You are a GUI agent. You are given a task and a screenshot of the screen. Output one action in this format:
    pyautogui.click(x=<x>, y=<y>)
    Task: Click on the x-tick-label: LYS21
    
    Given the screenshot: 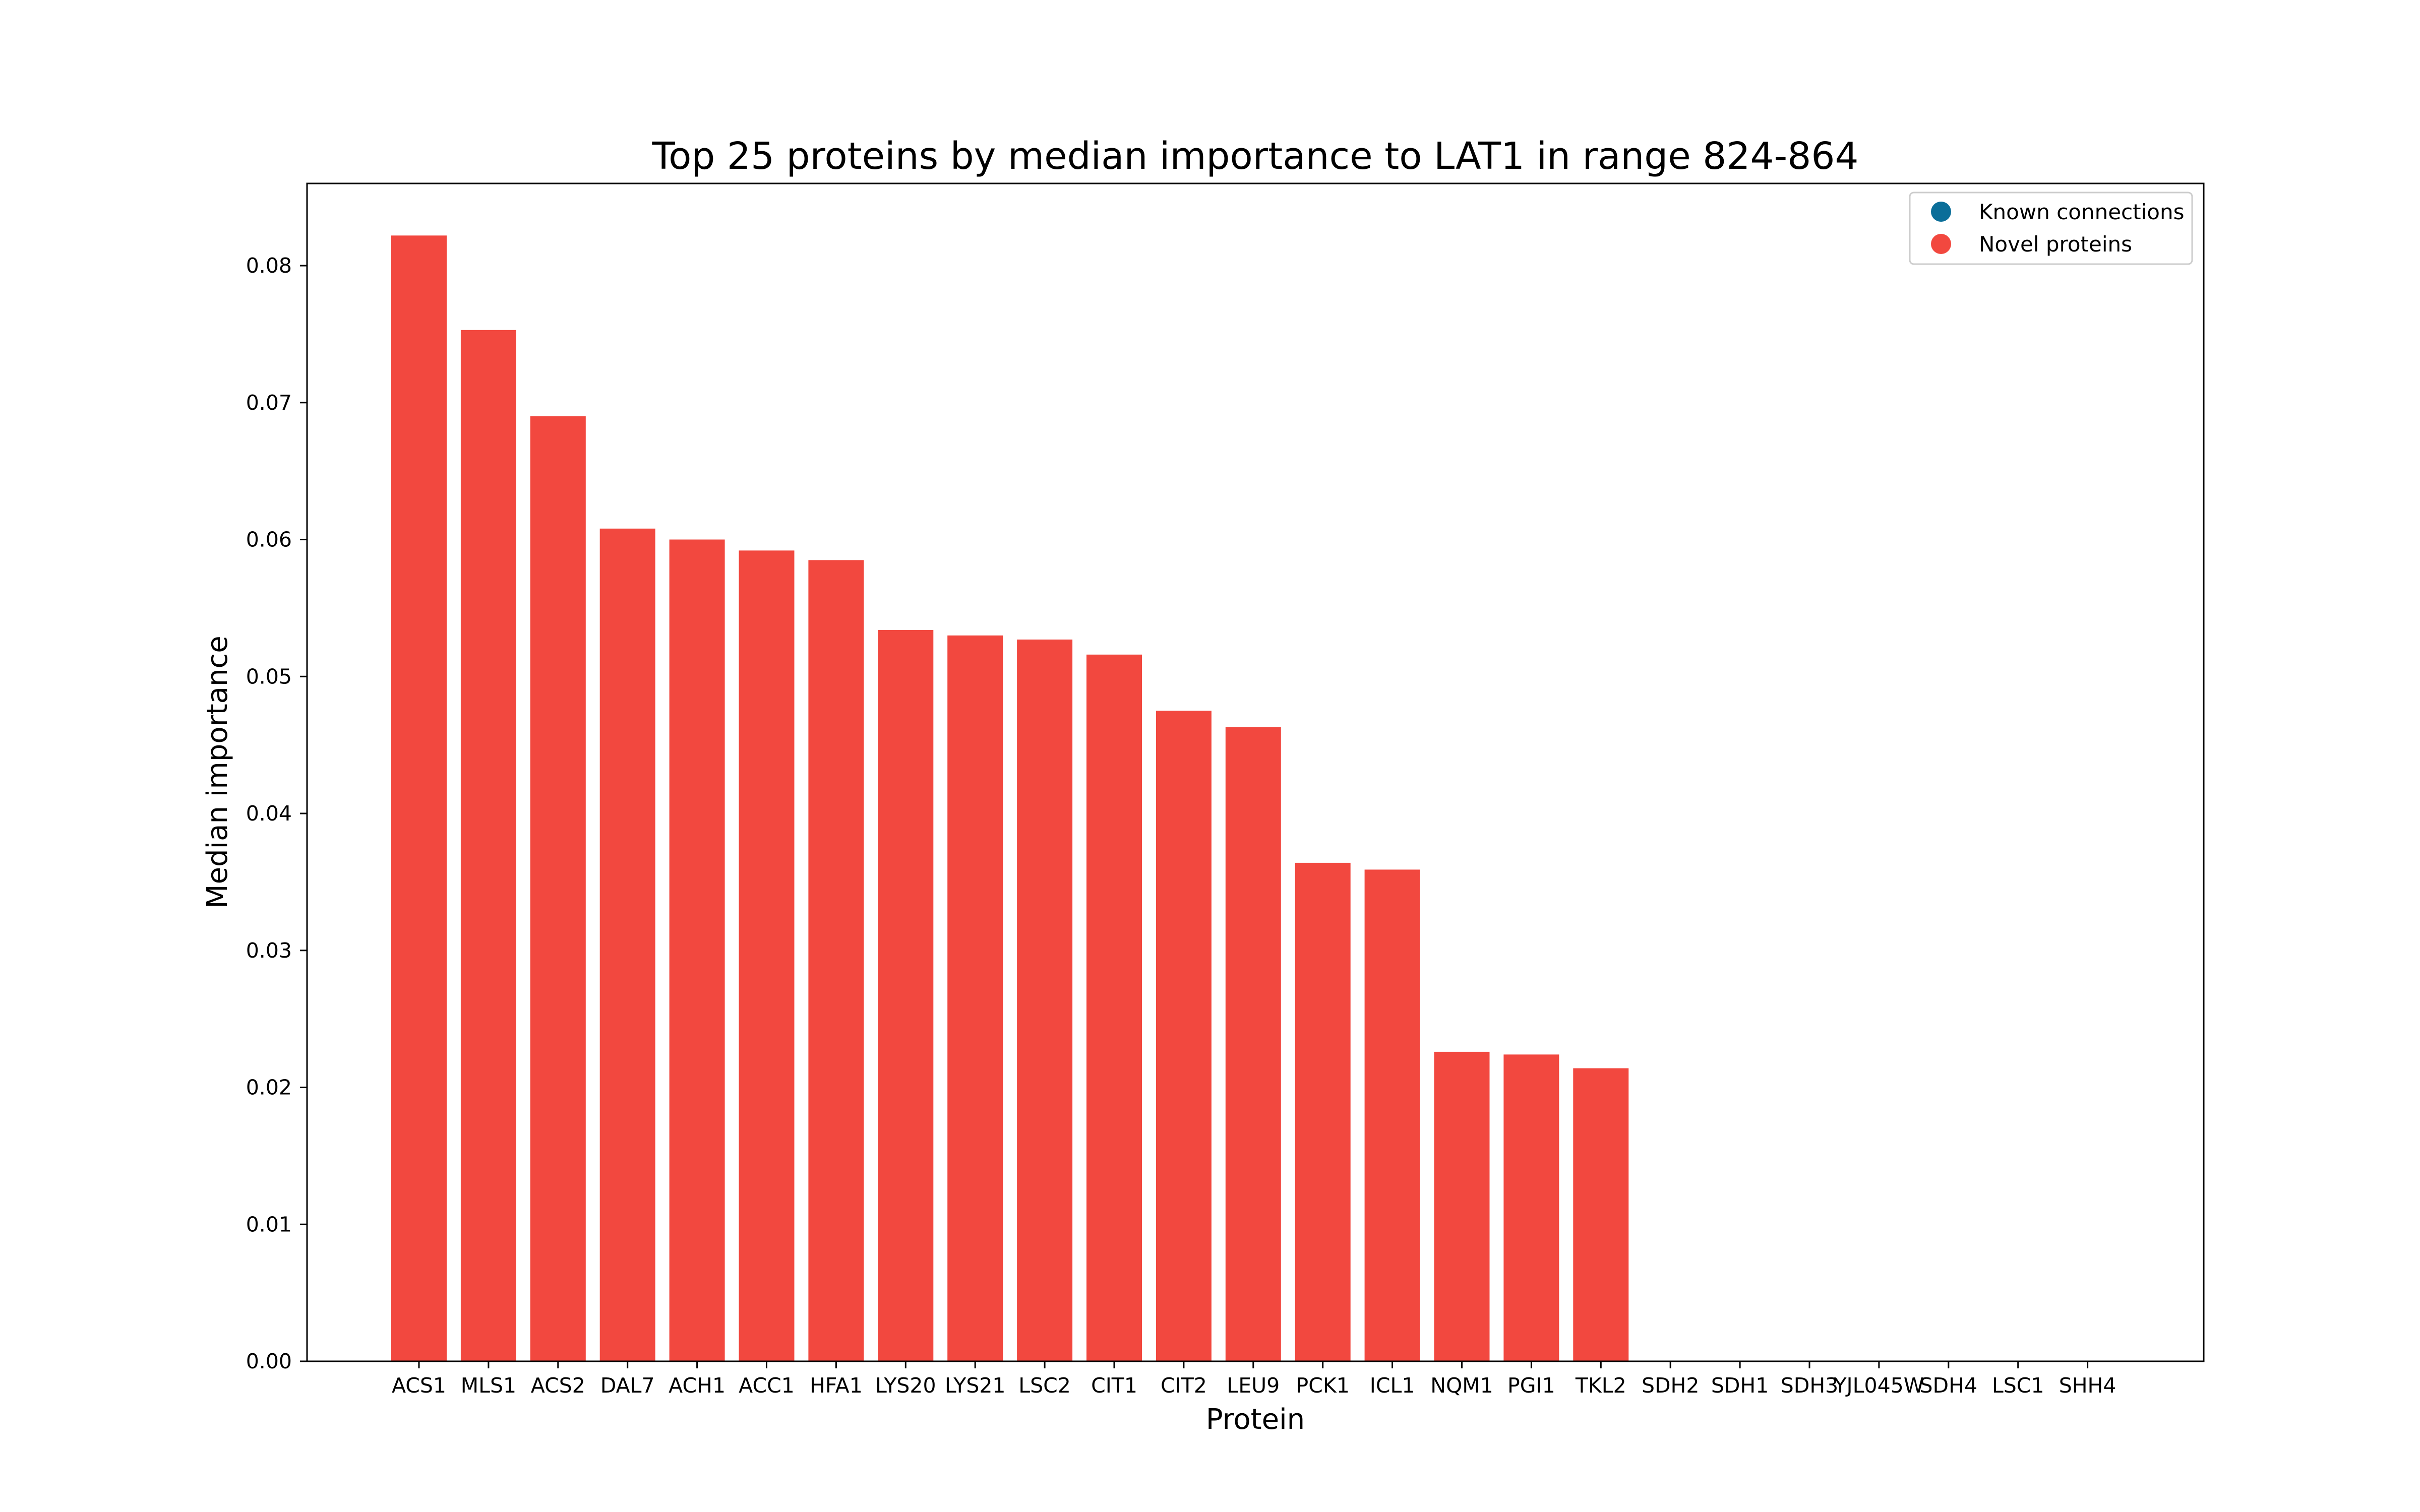 What is the action you would take?
    pyautogui.click(x=975, y=1385)
    